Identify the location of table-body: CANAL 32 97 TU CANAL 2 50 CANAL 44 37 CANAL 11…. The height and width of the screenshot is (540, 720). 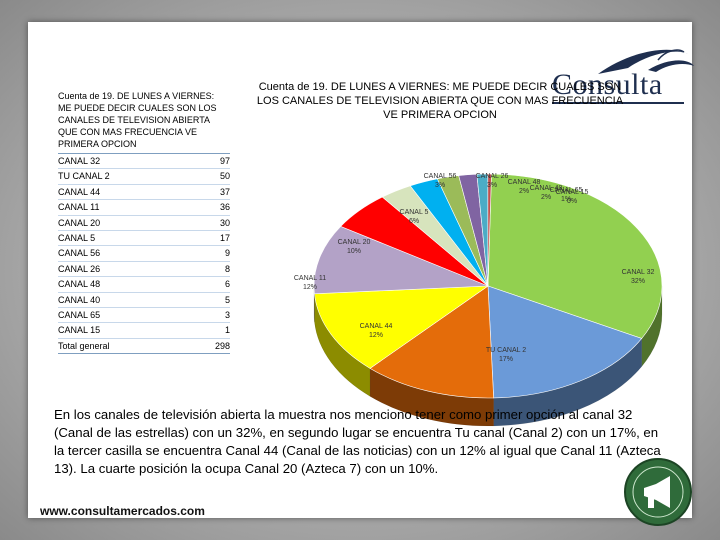
(144, 246).